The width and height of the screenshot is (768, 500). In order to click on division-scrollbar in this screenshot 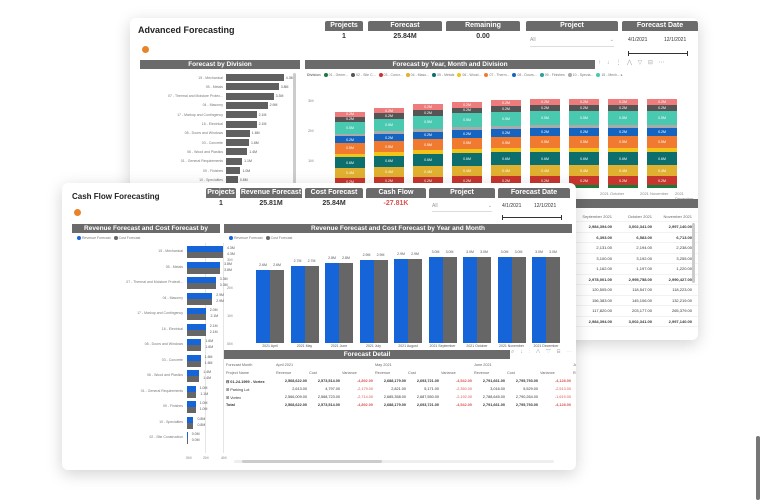, I will do `click(294, 129)`.